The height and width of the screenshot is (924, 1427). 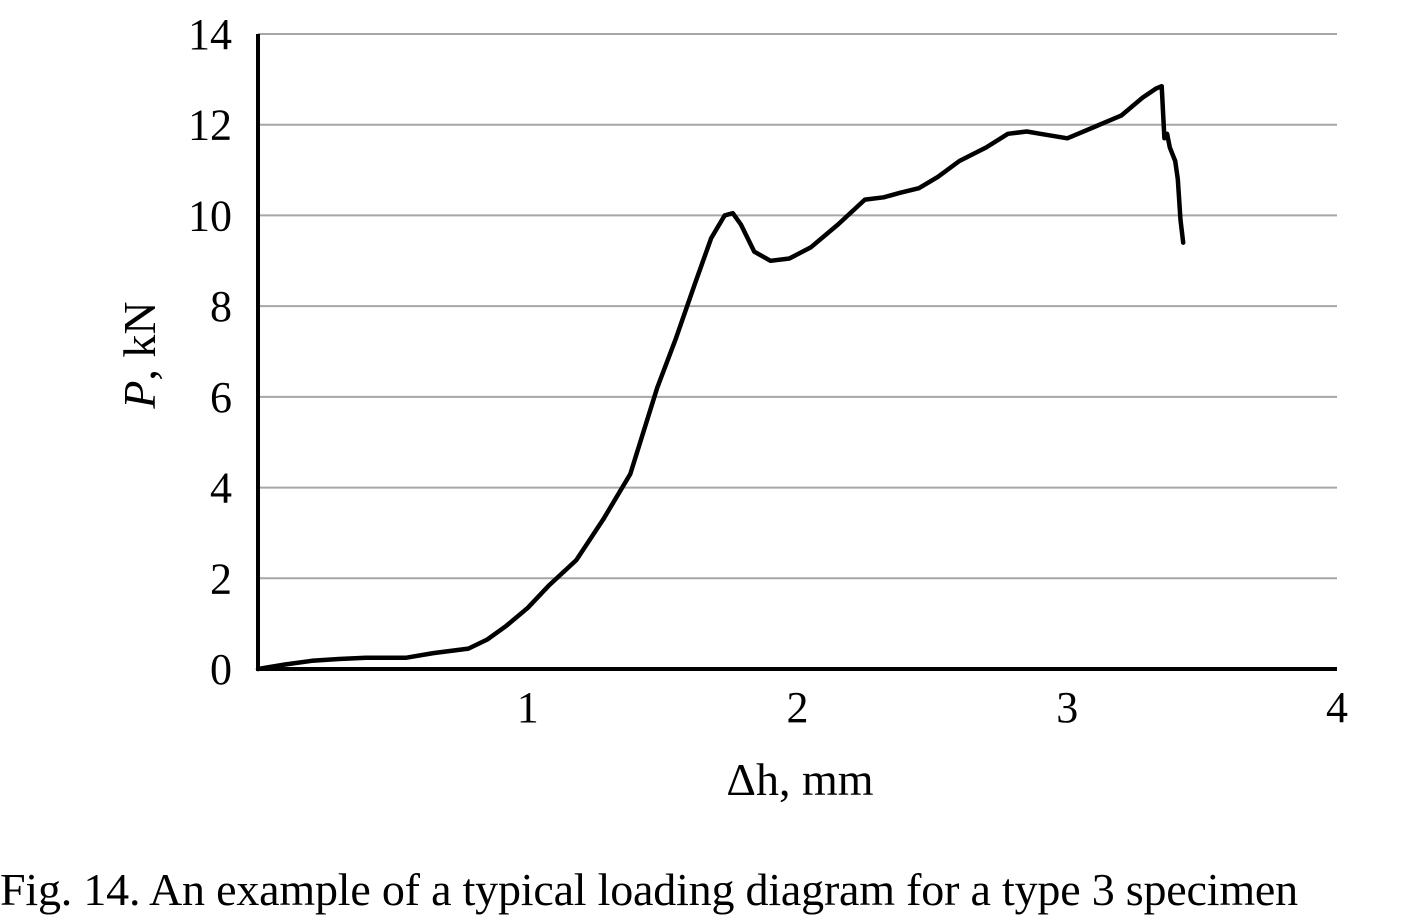 I want to click on y-tick-label-12: 12, so click(x=210, y=125).